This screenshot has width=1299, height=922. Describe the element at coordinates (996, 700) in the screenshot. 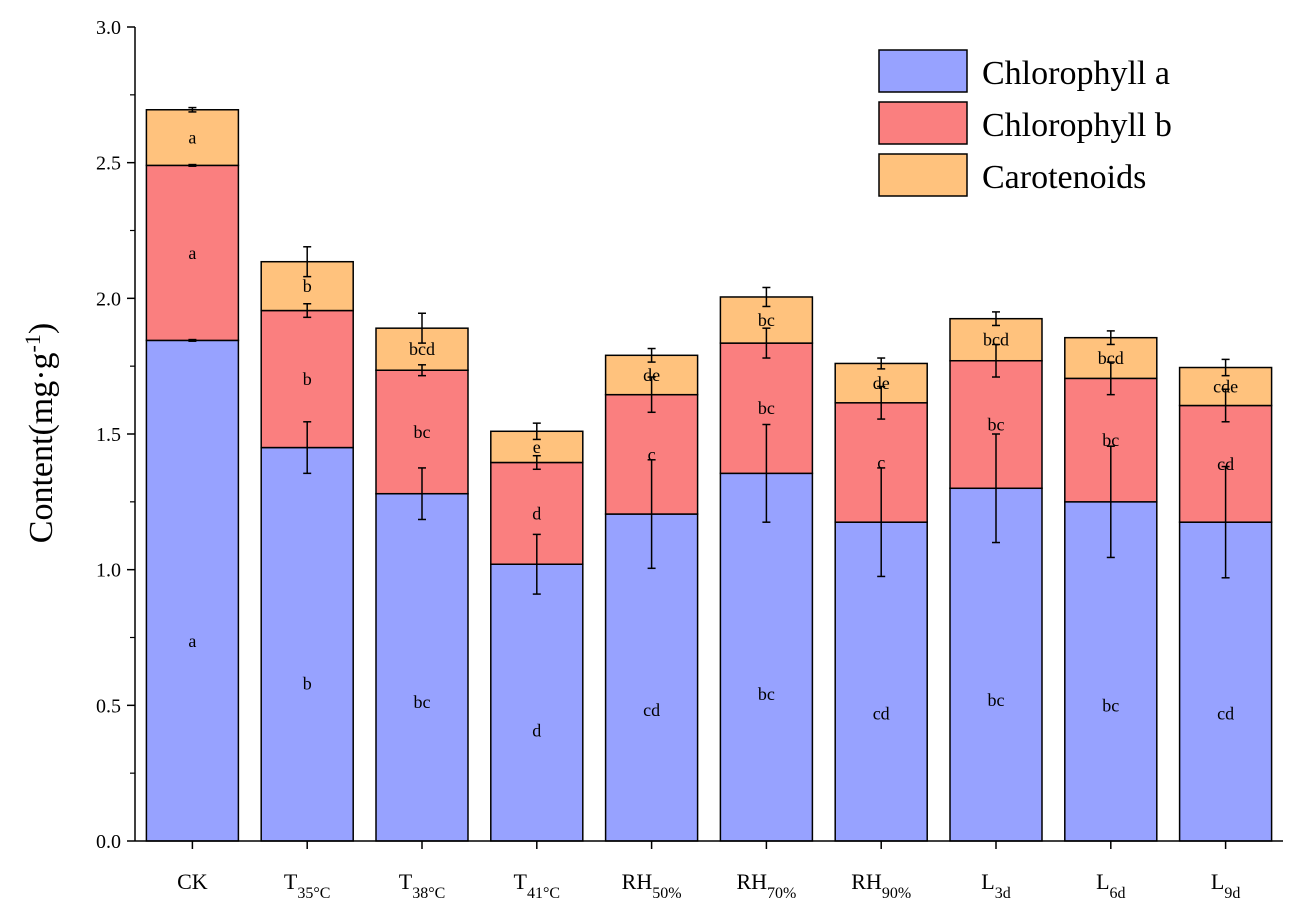

I see `sig-label-chlorophyll-a-l-3d: bc` at that location.